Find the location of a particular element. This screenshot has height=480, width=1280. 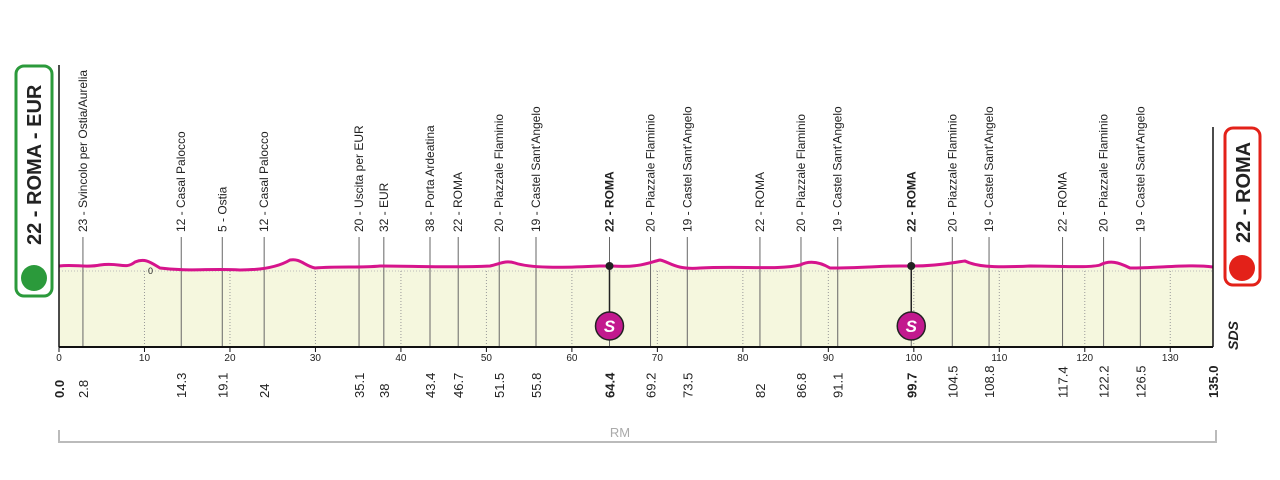

x-tick-label: 80 is located at coordinates (743, 358).